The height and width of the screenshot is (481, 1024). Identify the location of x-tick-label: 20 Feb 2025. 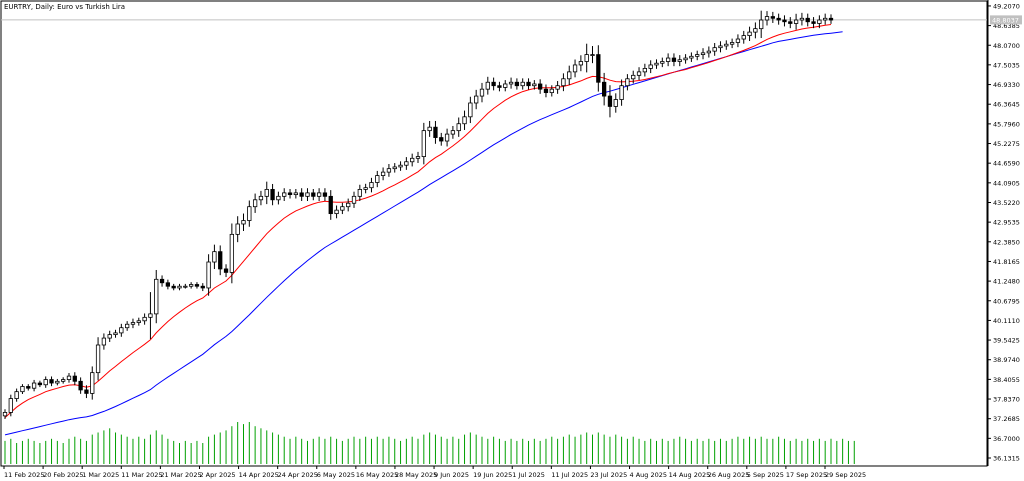
(63, 475).